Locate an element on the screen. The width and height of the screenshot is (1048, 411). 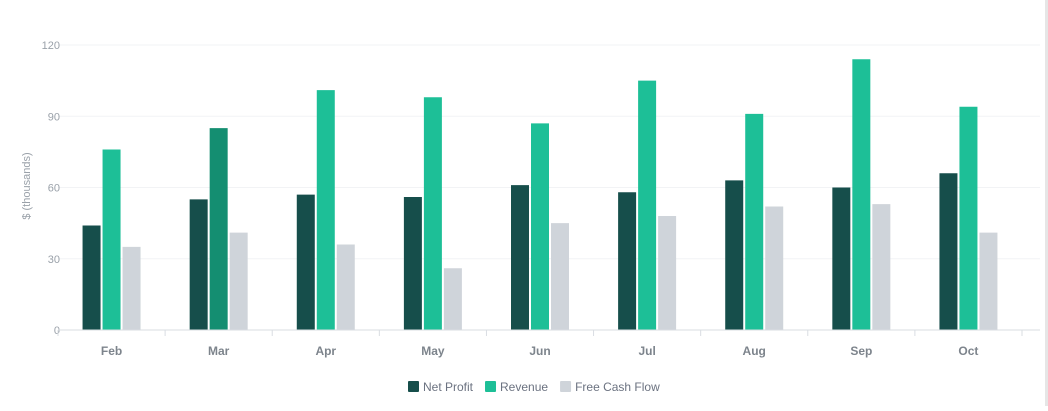
x-tick-label: May is located at coordinates (433, 351).